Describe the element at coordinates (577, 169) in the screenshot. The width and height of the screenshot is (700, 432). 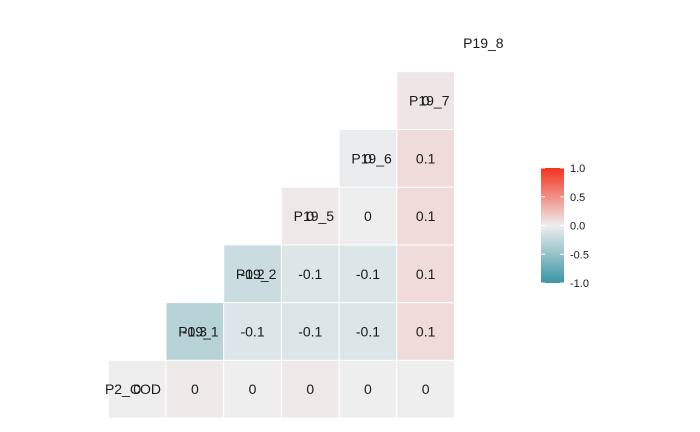
I see `legend-tick-label: 1.0` at that location.